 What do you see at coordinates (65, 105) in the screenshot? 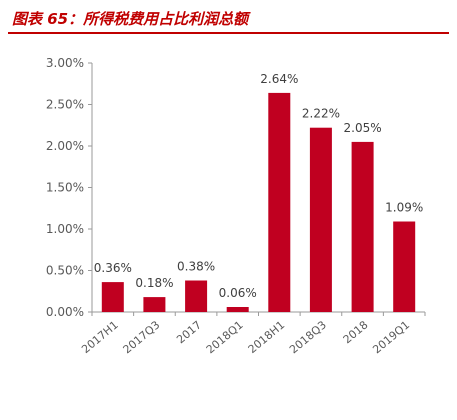
I see `y-tick-label: 2.50%` at bounding box center [65, 105].